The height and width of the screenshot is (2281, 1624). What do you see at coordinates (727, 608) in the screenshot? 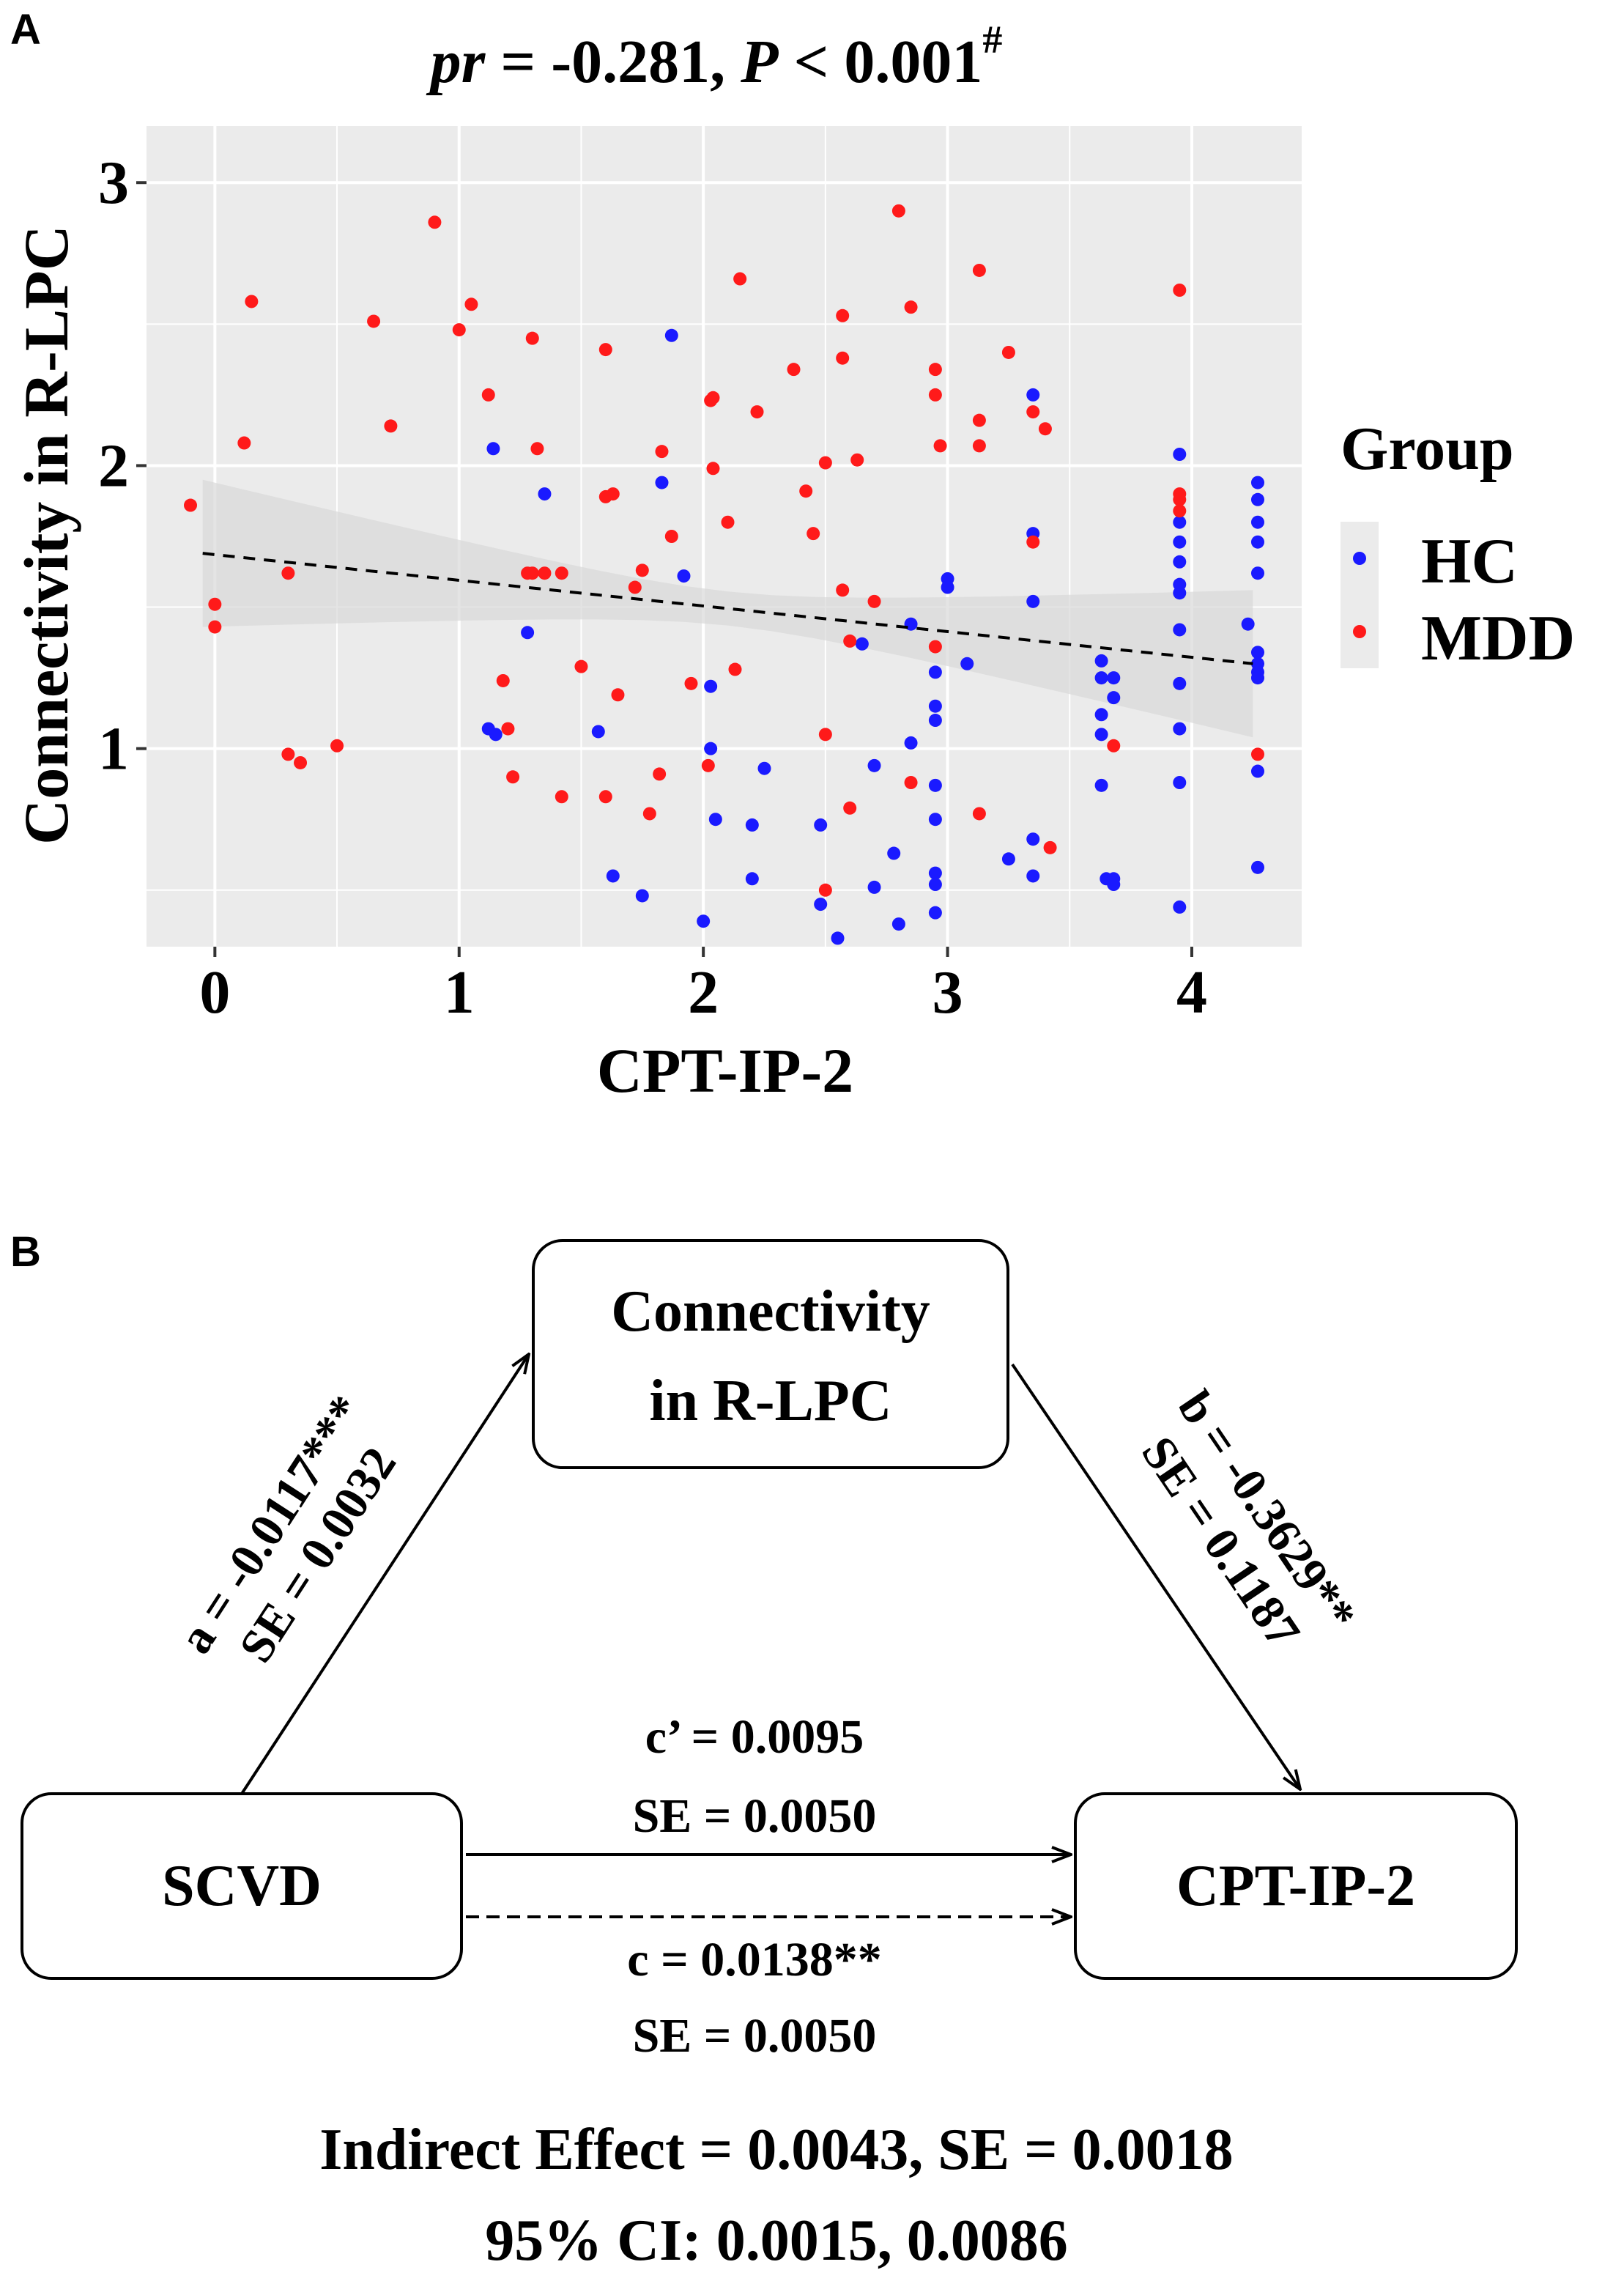
I see `confidence-ribbon` at bounding box center [727, 608].